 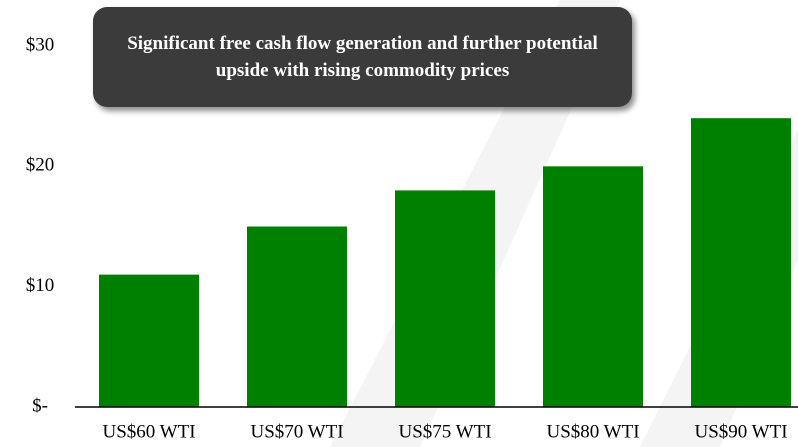 I want to click on x-tick-label: US$80 WTI, so click(x=592, y=431).